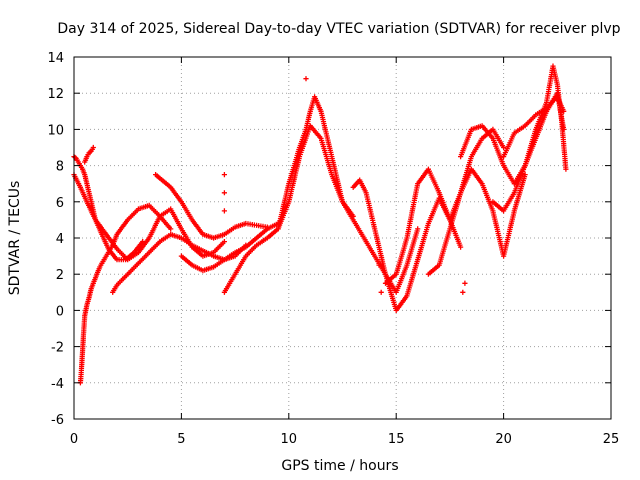 This screenshot has height=480, width=640. I want to click on y-tick-label: 2, so click(60, 275).